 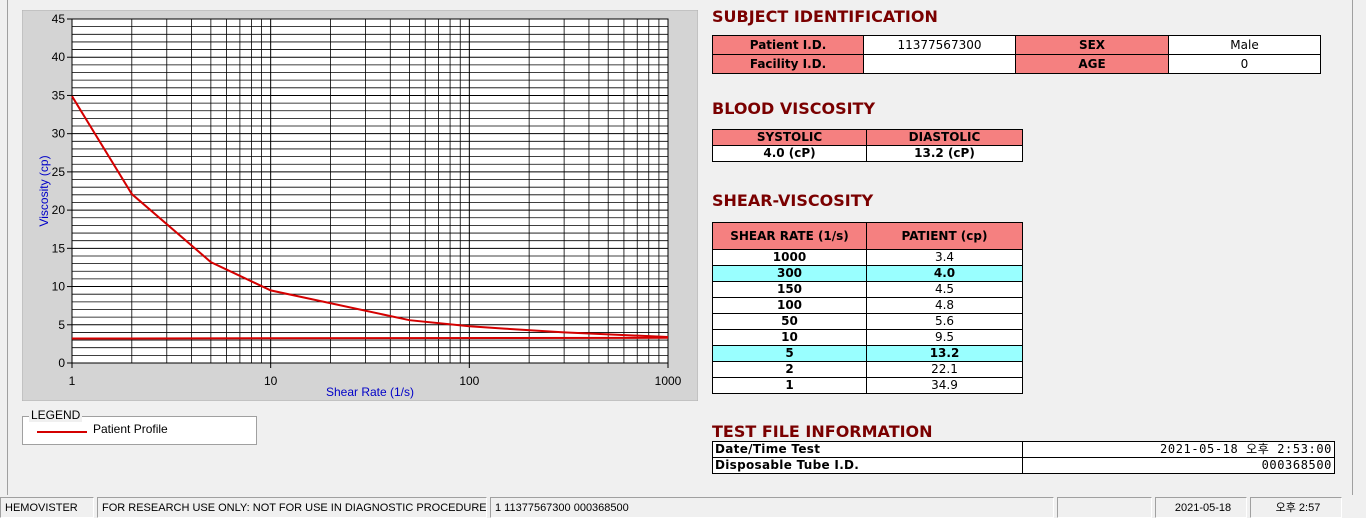 I want to click on y-tick-label: 45, so click(x=59, y=19).